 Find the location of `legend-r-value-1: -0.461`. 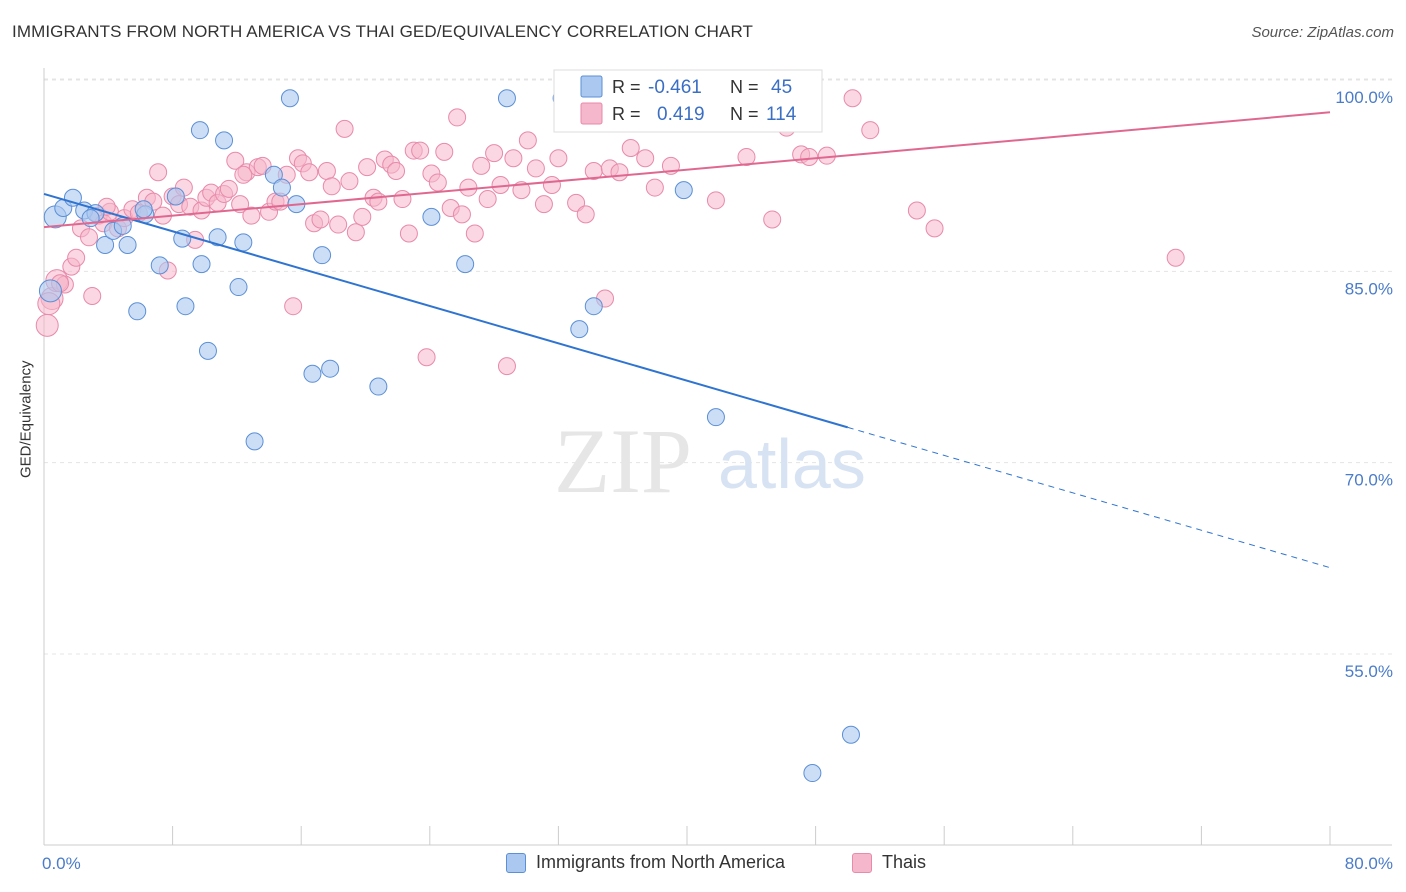

legend-r-value-1: -0.461 is located at coordinates (675, 87).